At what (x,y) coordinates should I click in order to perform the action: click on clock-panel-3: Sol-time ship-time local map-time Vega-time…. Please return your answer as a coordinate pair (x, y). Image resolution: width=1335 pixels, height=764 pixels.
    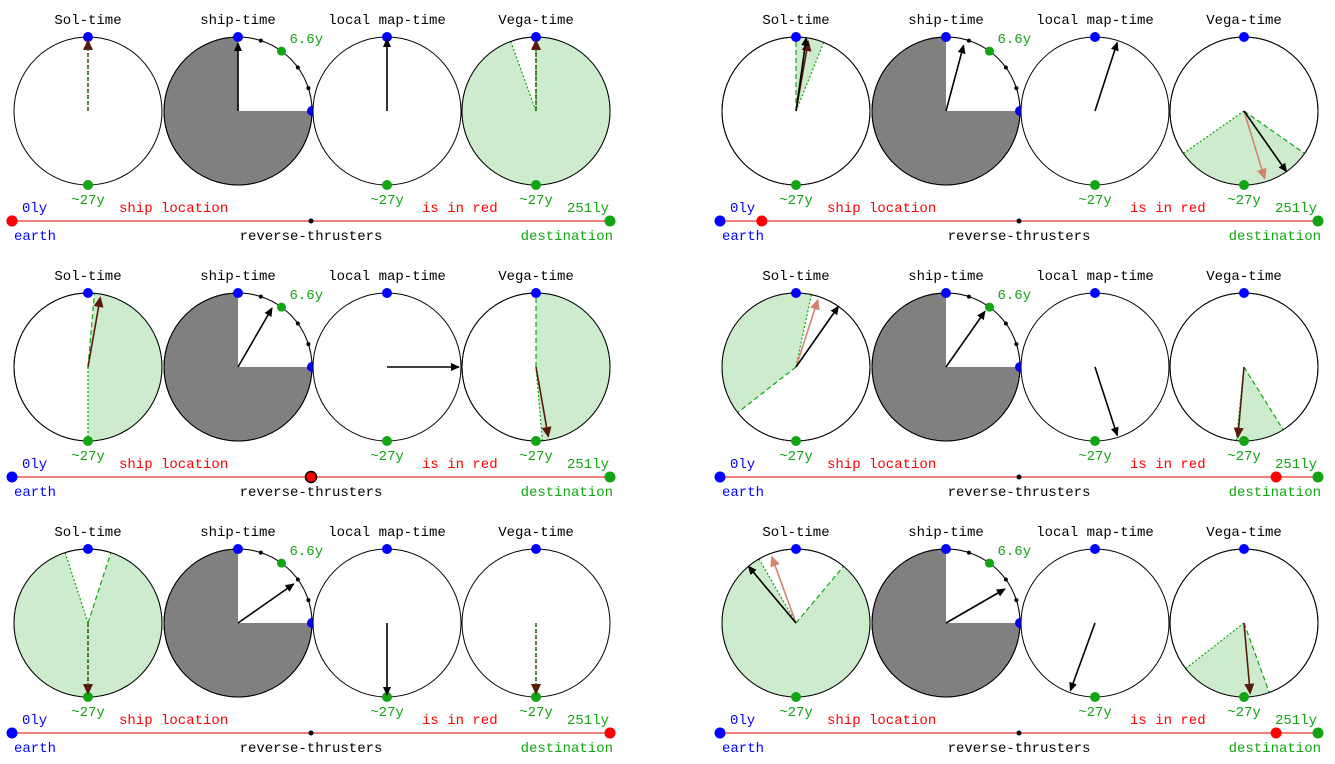
    Looking at the image, I should click on (311, 385).